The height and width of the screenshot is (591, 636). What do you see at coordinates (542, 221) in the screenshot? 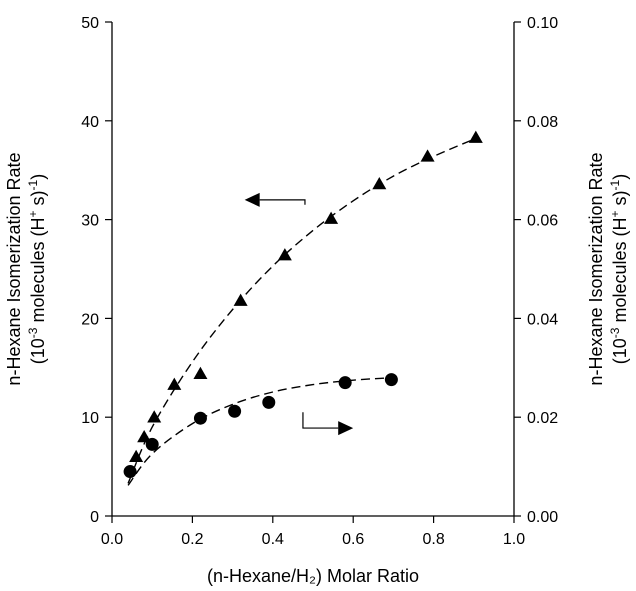
I see `y2-tick-label: 0.06` at bounding box center [542, 221].